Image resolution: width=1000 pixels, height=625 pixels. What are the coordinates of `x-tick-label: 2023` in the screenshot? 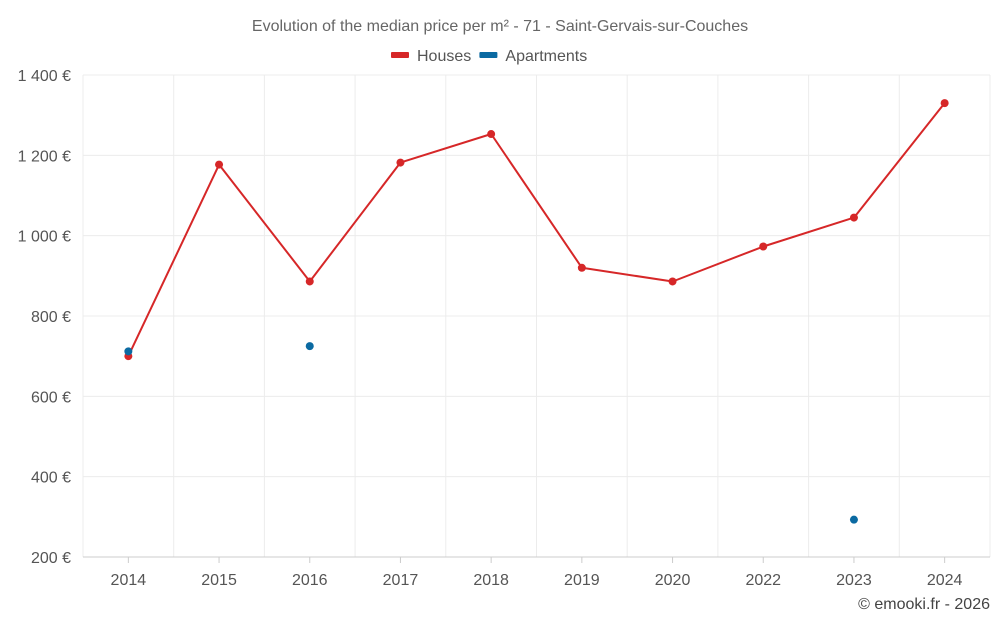 It's located at (854, 580).